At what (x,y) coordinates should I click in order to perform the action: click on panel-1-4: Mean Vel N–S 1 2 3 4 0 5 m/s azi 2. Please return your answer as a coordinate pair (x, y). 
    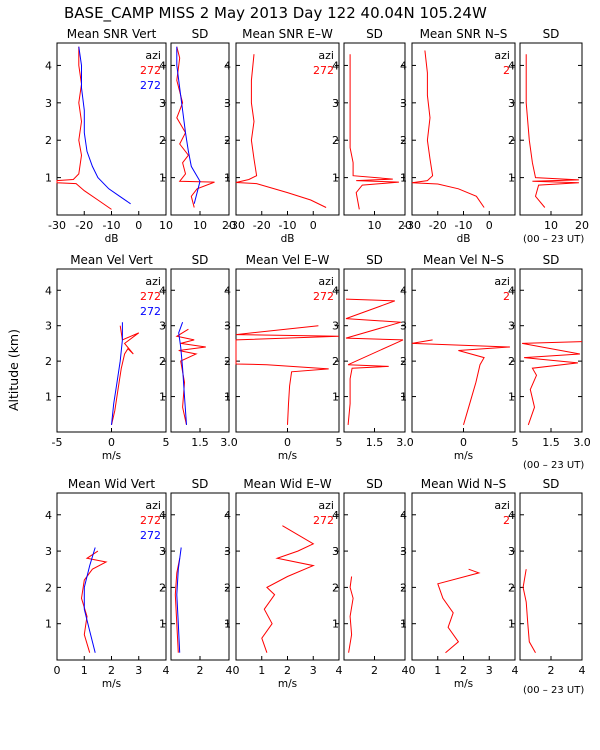
    Looking at the image, I should click on (459, 357).